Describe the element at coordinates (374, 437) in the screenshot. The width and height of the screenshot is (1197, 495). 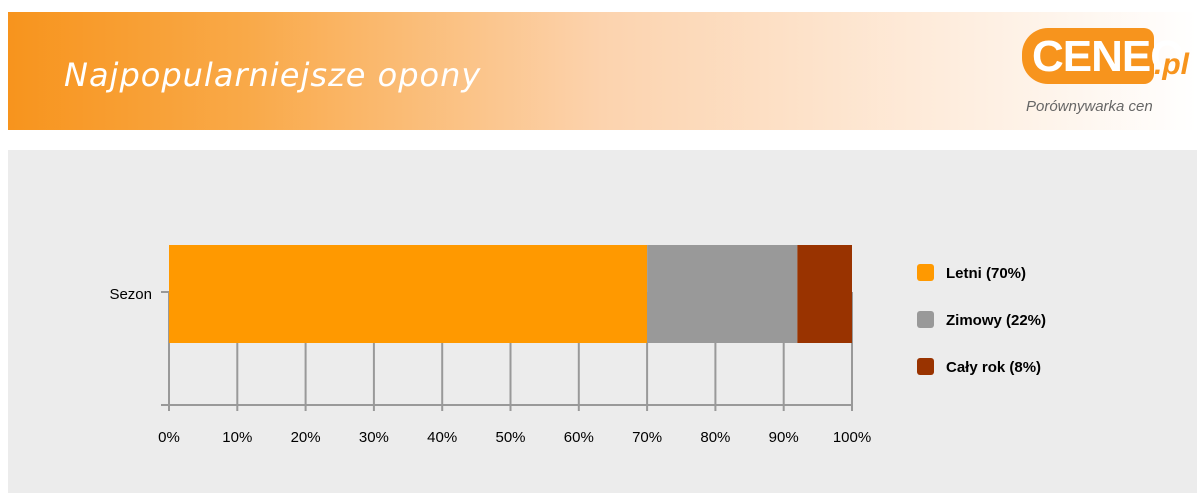
I see `x-tick-label: 30%` at that location.